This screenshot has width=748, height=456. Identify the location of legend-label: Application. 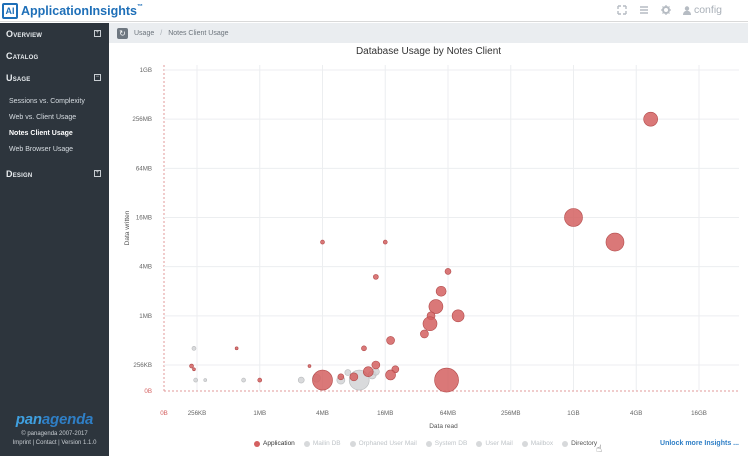
(279, 443).